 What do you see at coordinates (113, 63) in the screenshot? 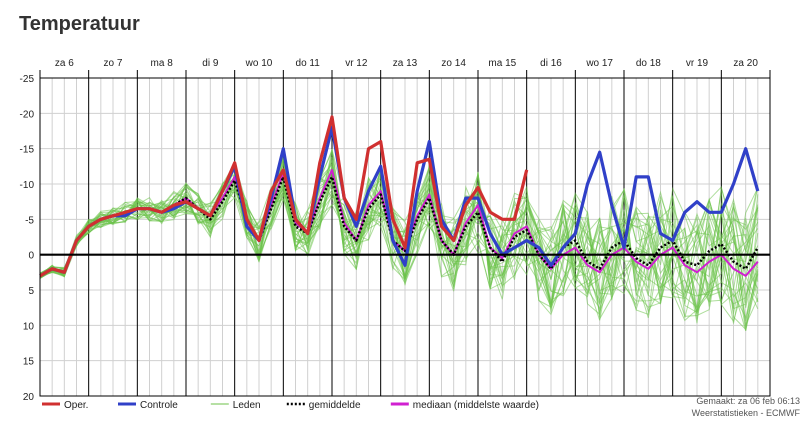
I see `x-tick-label: zo 7` at bounding box center [113, 63].